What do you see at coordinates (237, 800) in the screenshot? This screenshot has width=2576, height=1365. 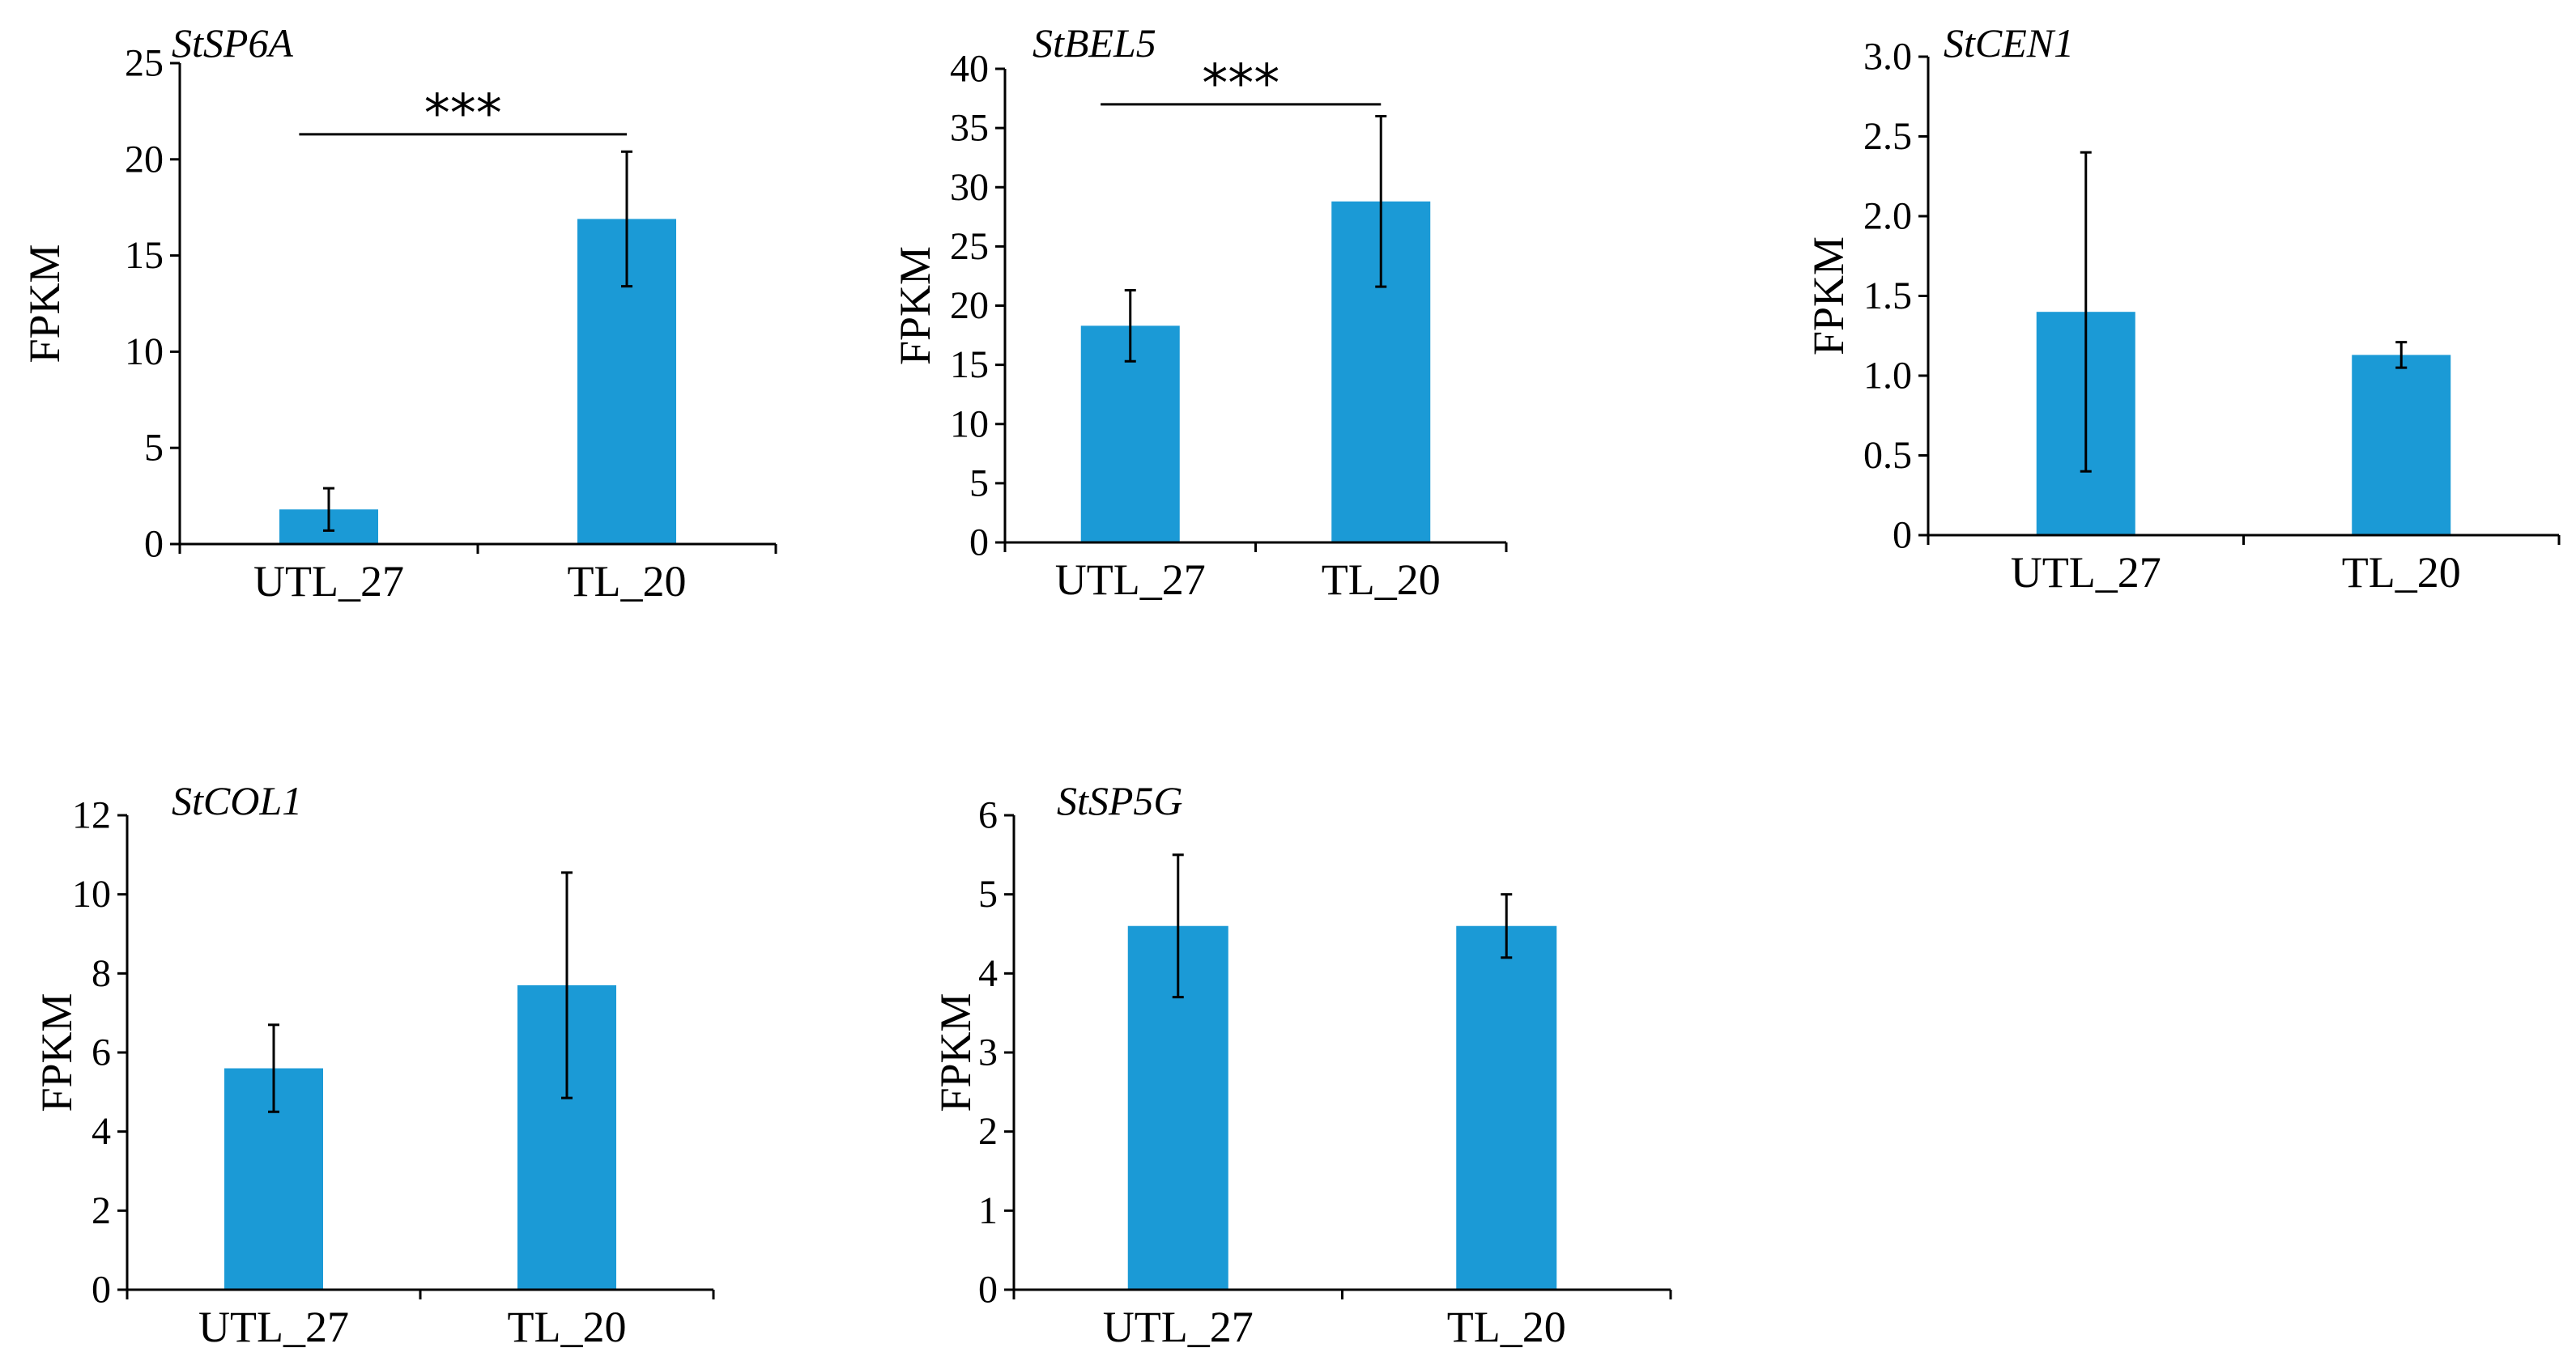 I see `chart-title: StCOL1` at bounding box center [237, 800].